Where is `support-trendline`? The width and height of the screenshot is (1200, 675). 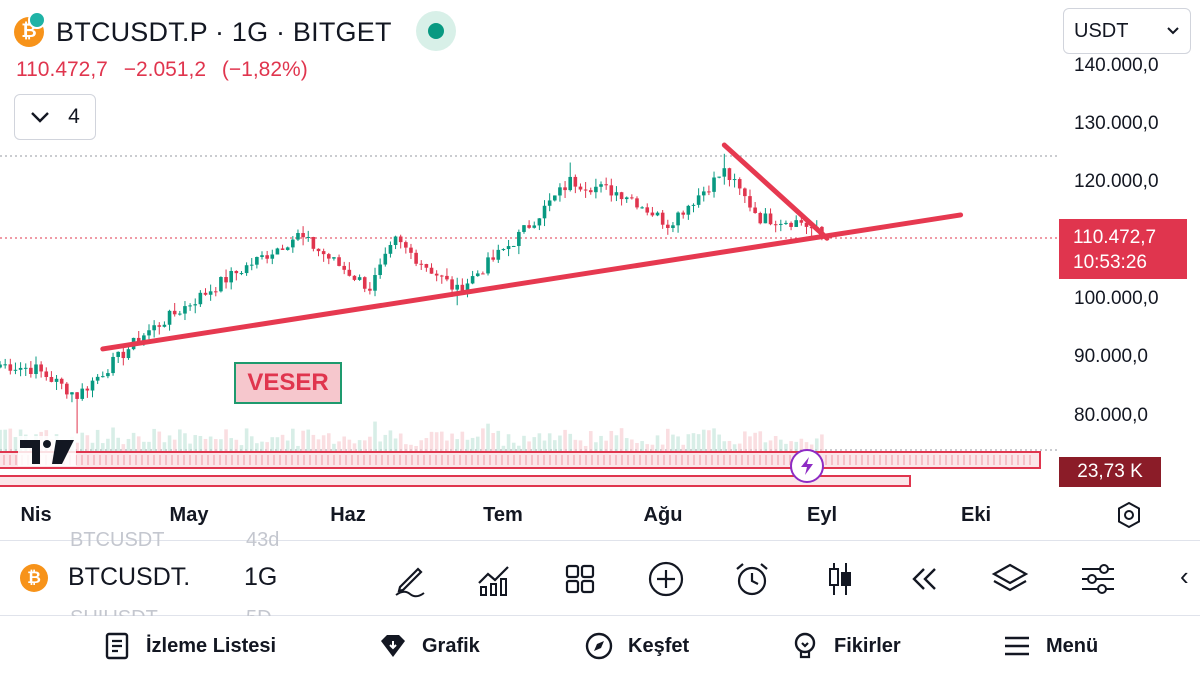
support-trendline is located at coordinates (532, 282).